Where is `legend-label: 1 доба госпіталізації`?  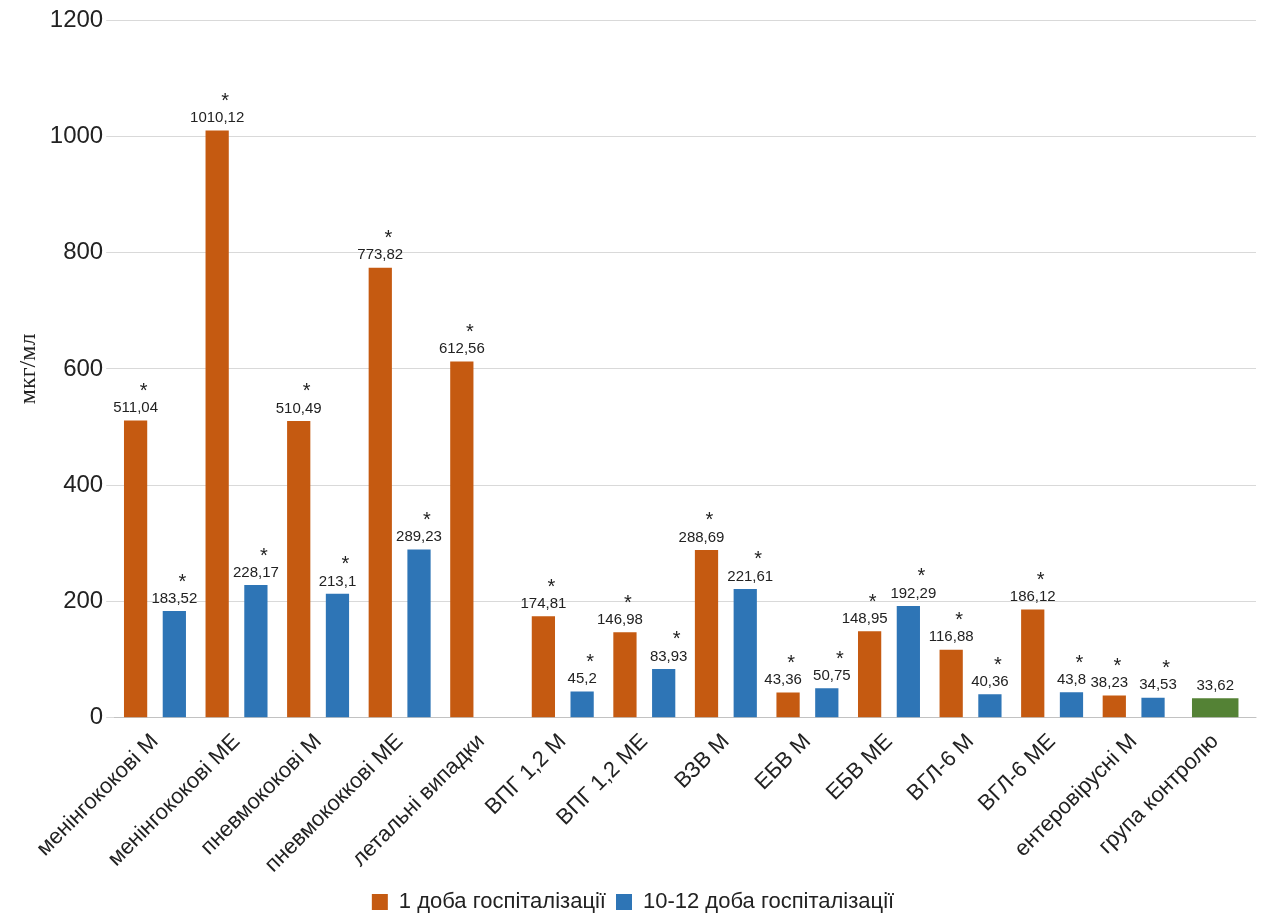
legend-label: 1 доба госпіталізації is located at coordinates (502, 901).